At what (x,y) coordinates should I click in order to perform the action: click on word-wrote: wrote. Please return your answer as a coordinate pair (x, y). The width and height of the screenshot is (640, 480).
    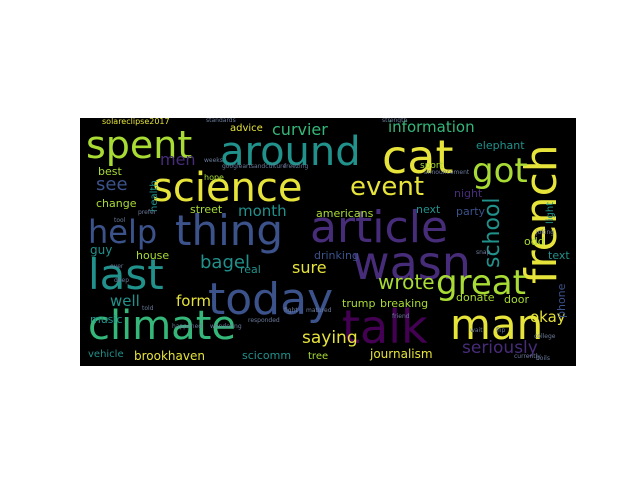
    Looking at the image, I should click on (406, 282).